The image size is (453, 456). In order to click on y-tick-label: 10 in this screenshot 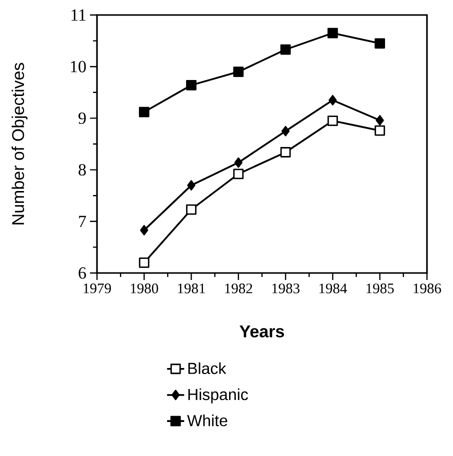, I will do `click(78, 66)`.